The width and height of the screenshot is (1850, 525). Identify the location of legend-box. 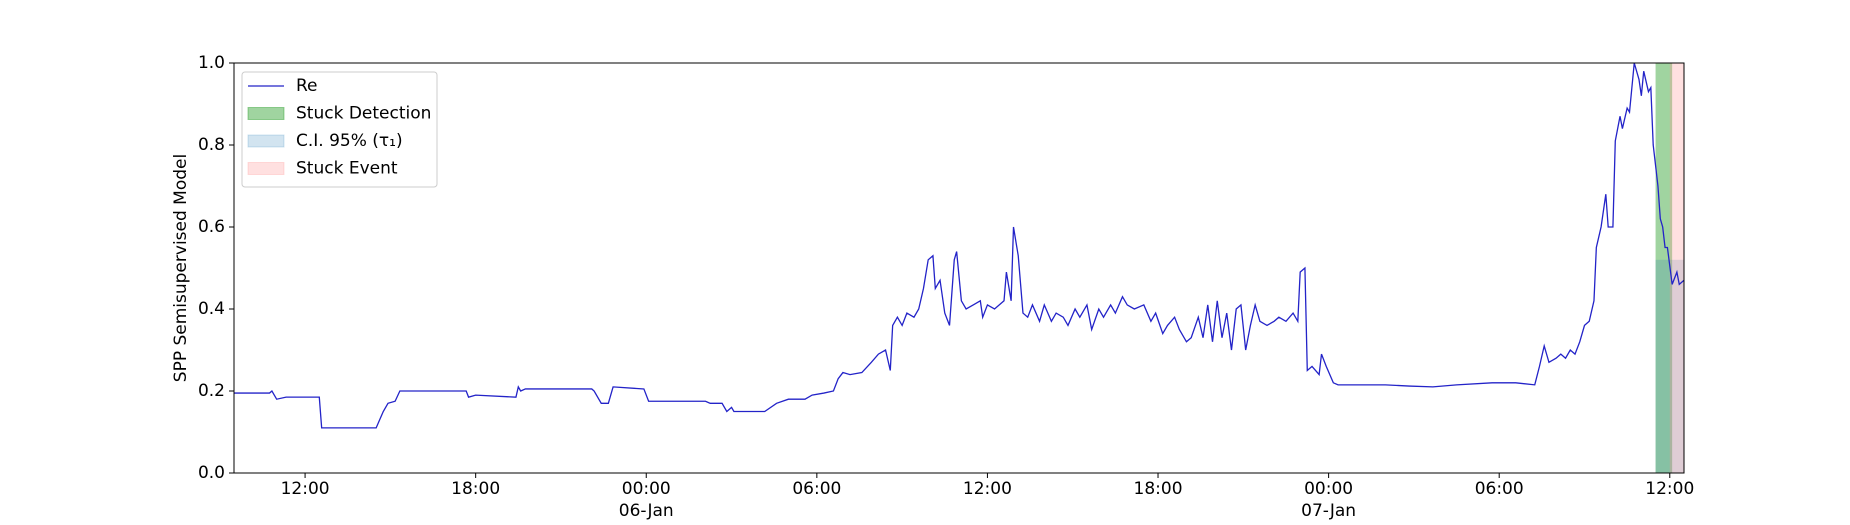
(339, 129).